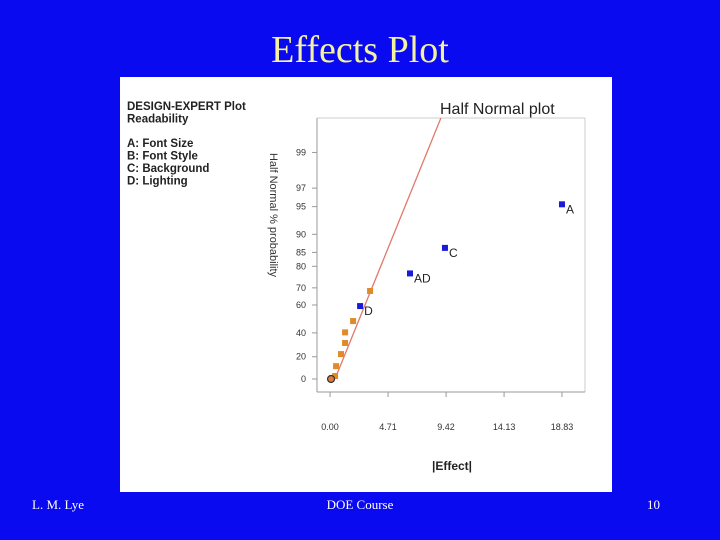 This screenshot has height=540, width=720. What do you see at coordinates (162, 157) in the screenshot?
I see `legend-text: B: Font Style` at bounding box center [162, 157].